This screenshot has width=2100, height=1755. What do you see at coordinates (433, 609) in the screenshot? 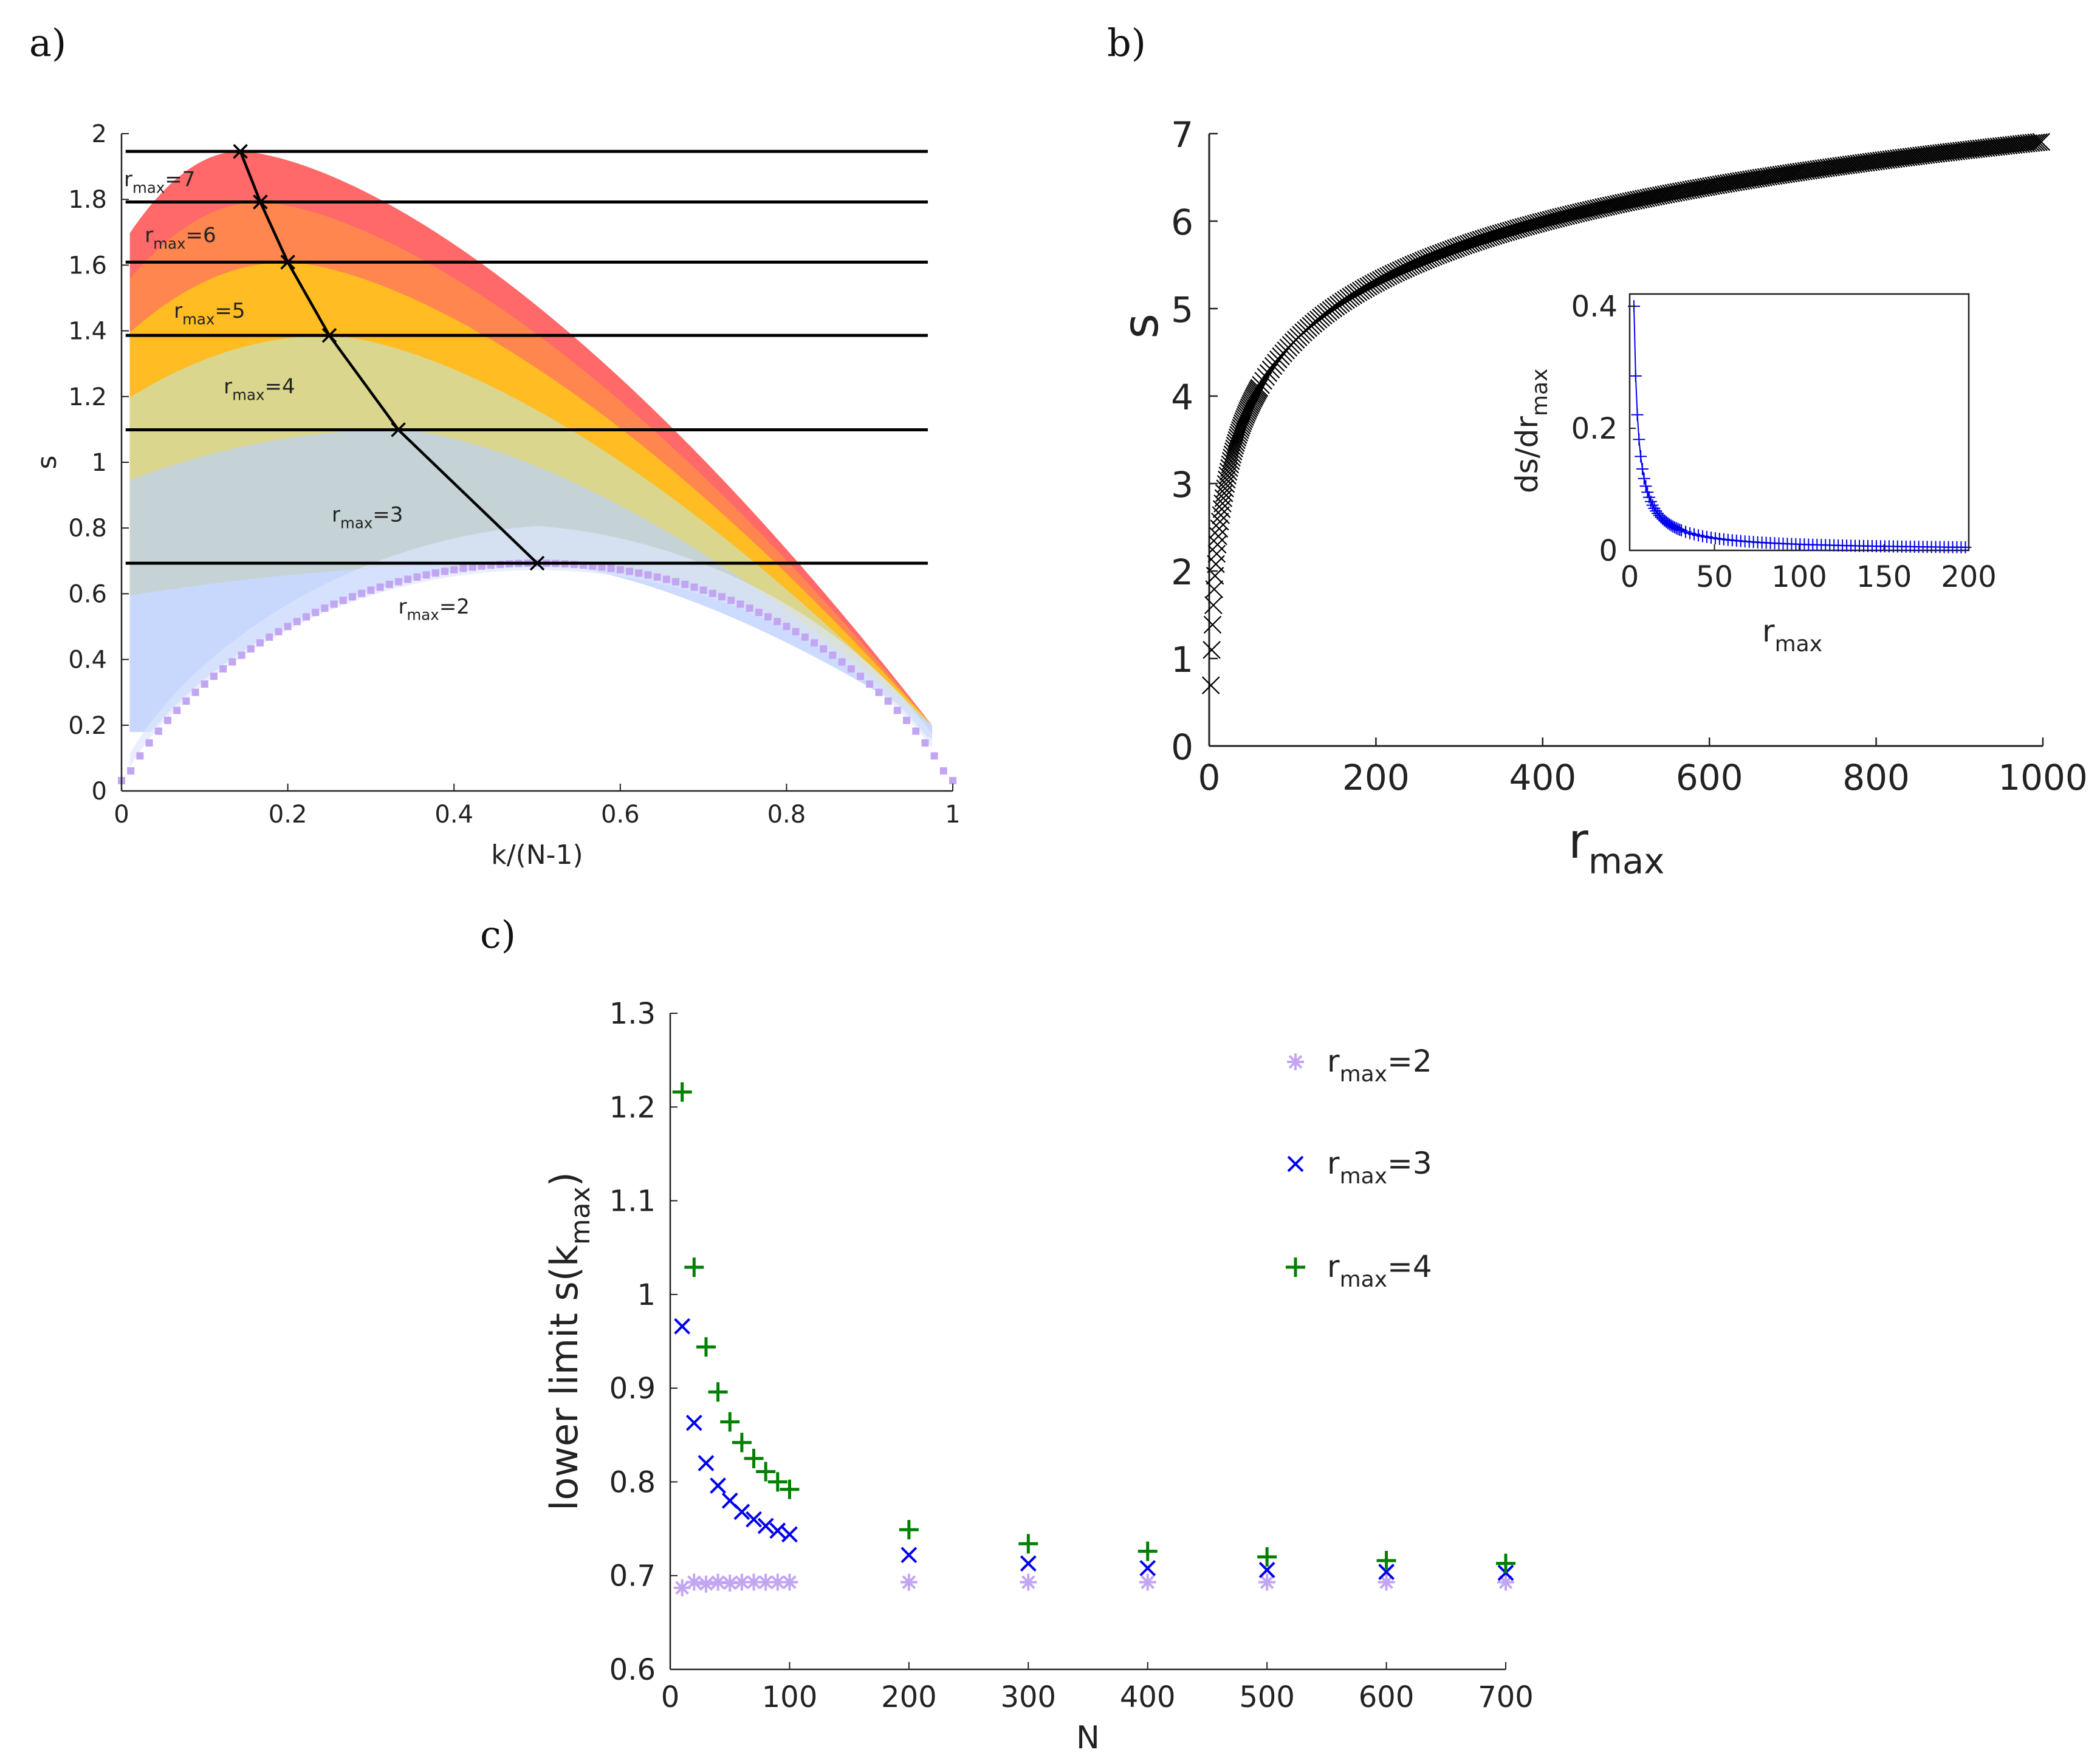
I see `band-label: rmax=2` at bounding box center [433, 609].